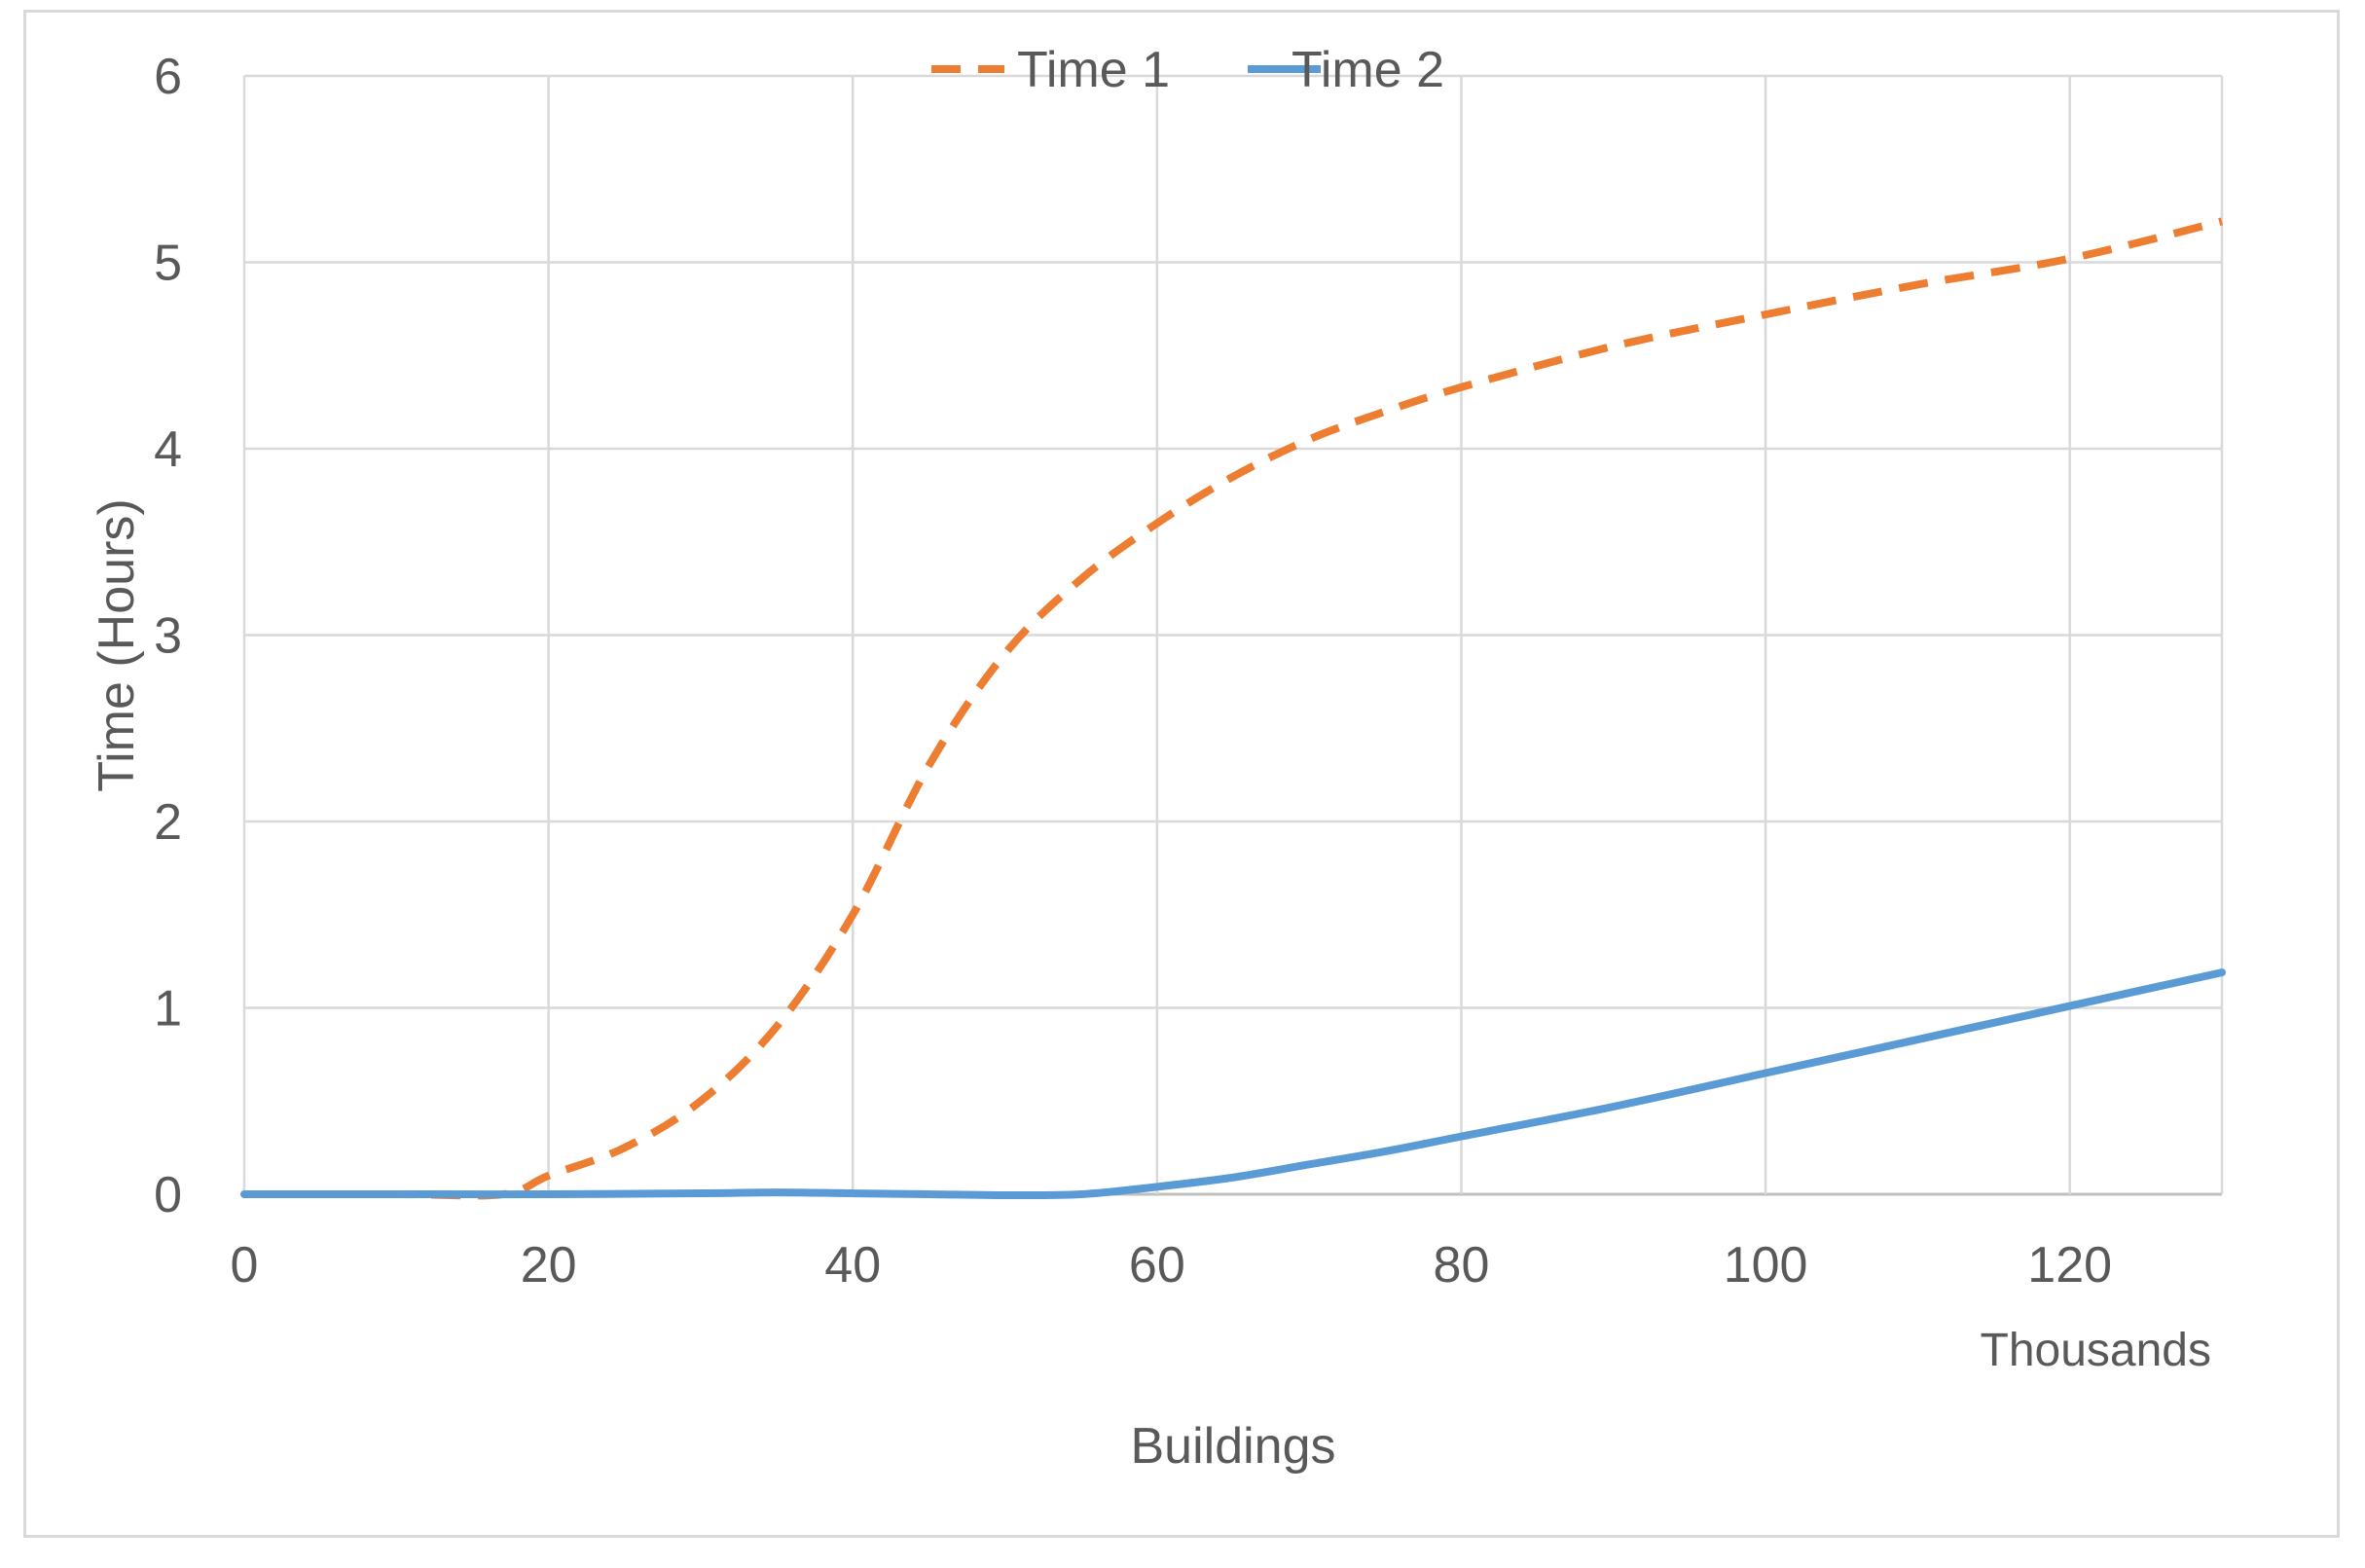  I want to click on y-tick-label: 3, so click(168, 636).